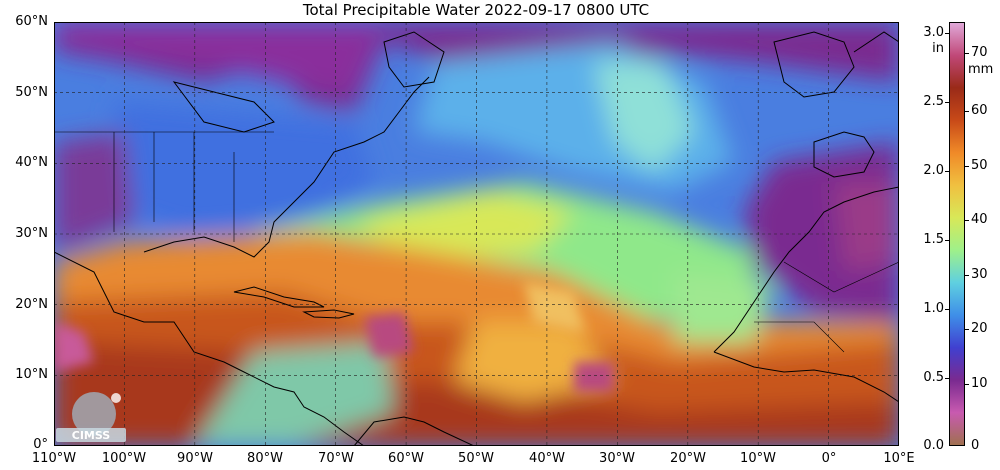 The width and height of the screenshot is (1000, 470). What do you see at coordinates (933, 308) in the screenshot?
I see `colorbar-in-tick: 1.0` at bounding box center [933, 308].